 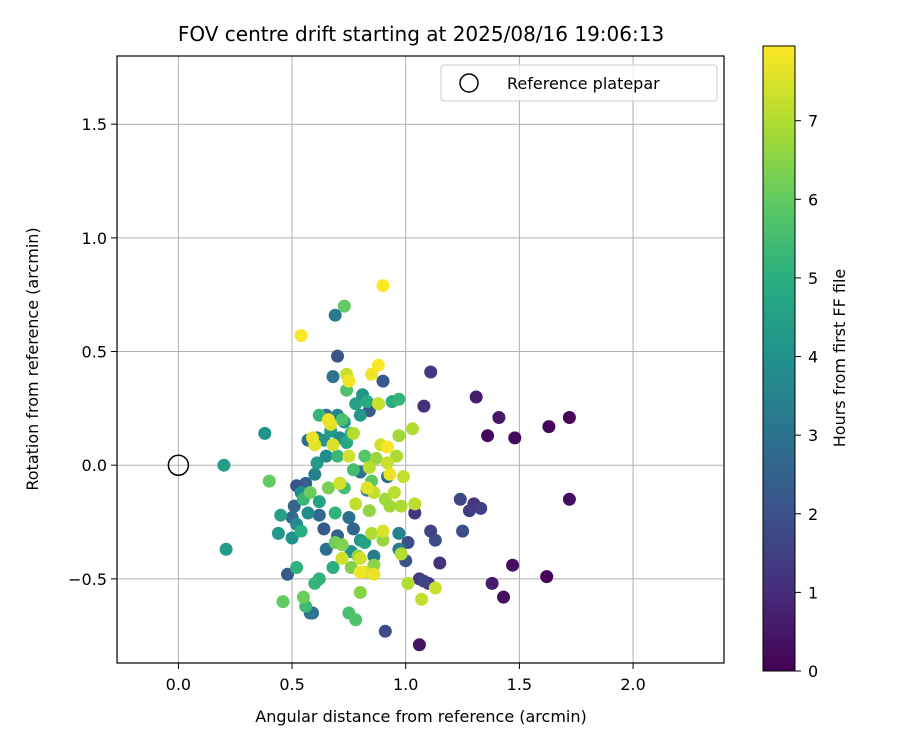 What do you see at coordinates (813, 592) in the screenshot?
I see `colorbar-tick-label: 1` at bounding box center [813, 592].